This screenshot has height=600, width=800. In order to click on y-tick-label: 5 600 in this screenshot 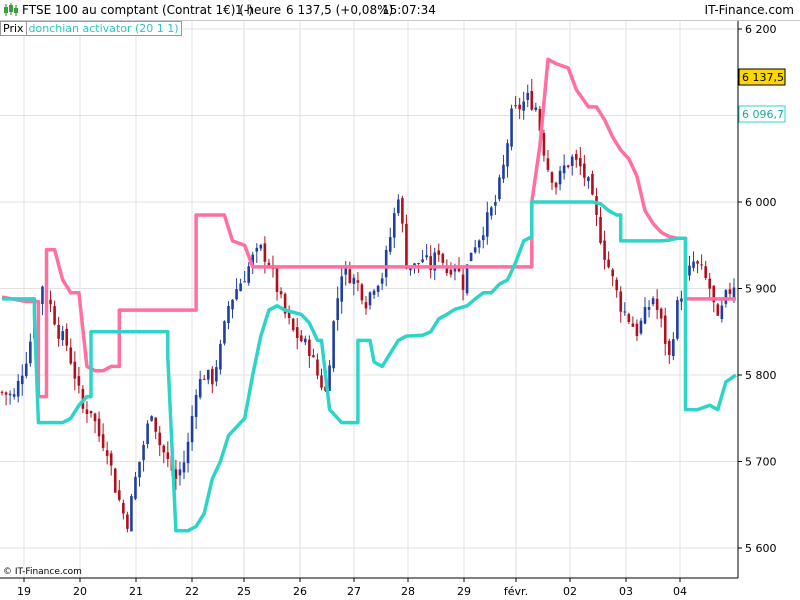, I will do `click(761, 548)`.